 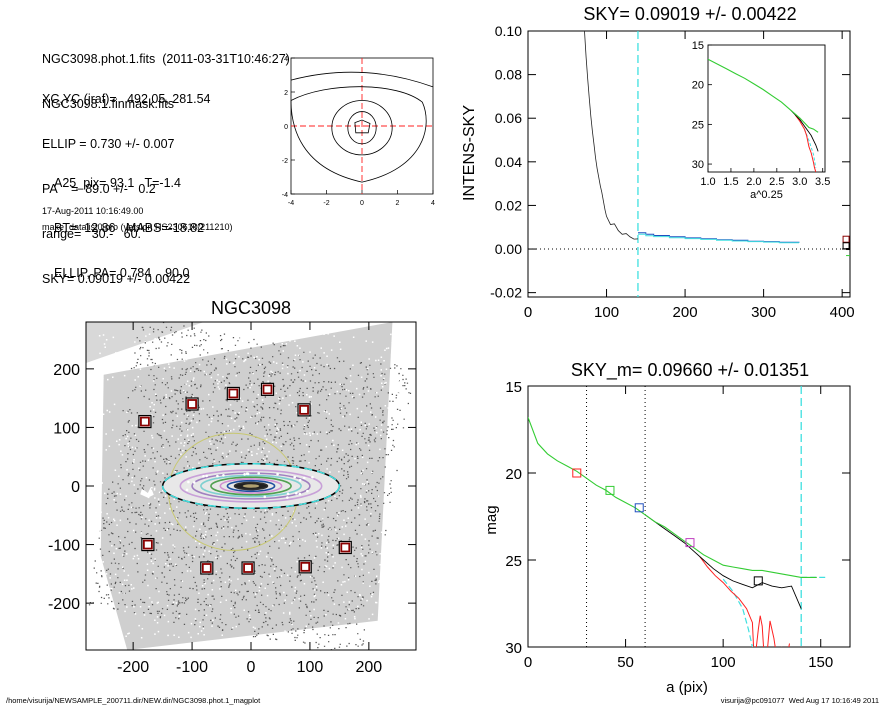 What do you see at coordinates (698, 165) in the screenshot?
I see `inset-ytick-label: 30` at bounding box center [698, 165].